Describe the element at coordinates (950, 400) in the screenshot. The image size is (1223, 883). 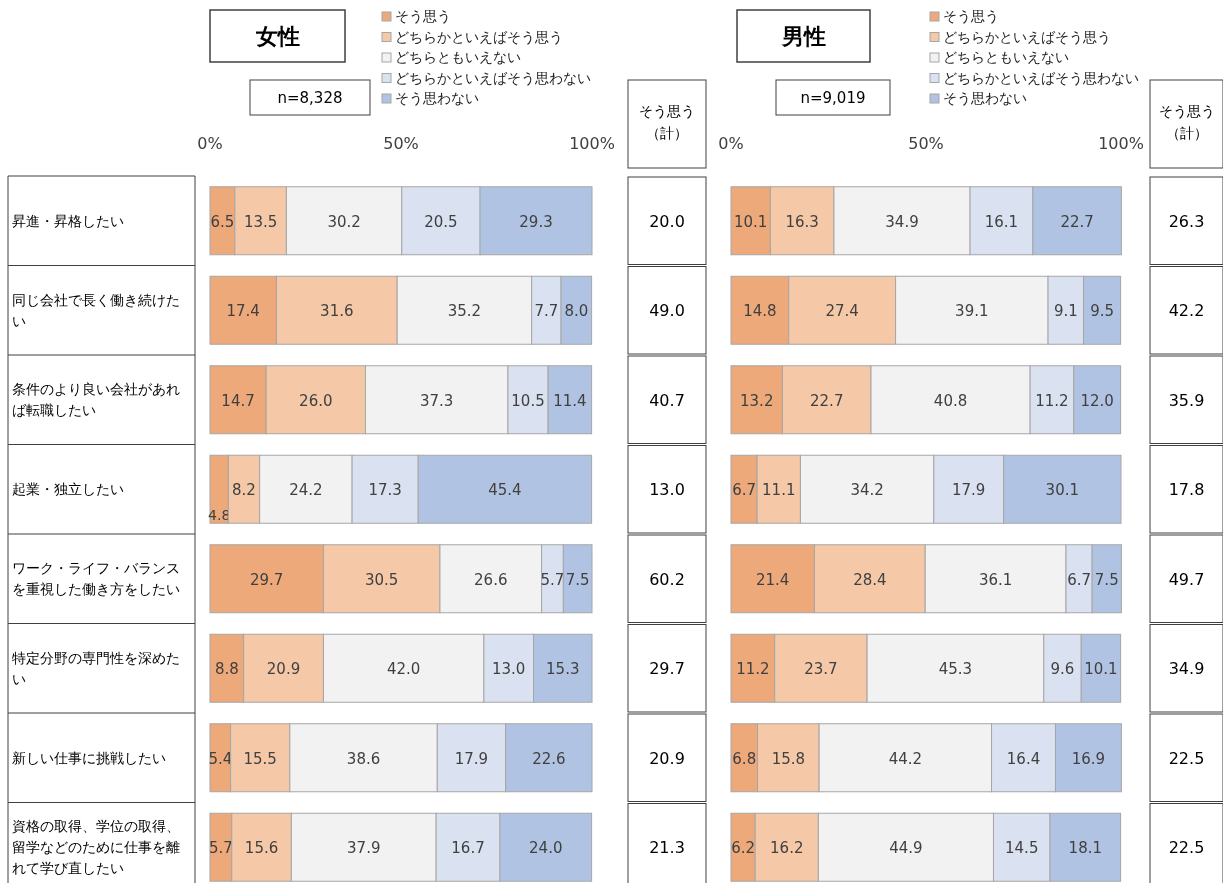
I see `data-label: 40.8` at that location.